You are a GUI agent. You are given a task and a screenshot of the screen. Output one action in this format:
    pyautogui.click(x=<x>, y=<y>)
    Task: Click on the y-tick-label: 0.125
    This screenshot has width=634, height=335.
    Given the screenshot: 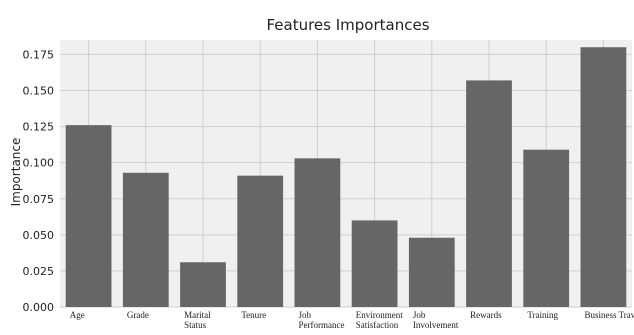 What is the action you would take?
    pyautogui.click(x=39, y=127)
    